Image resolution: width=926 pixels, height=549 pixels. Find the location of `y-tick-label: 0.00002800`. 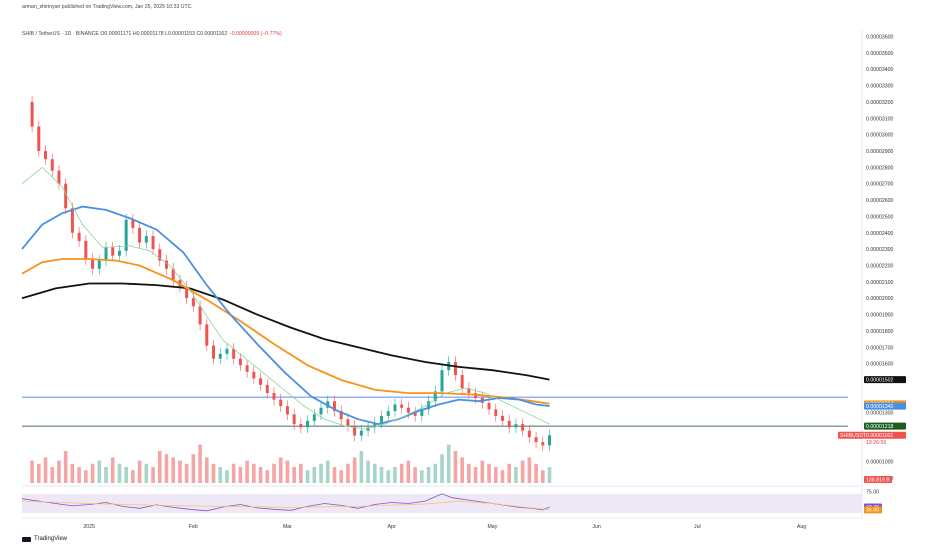

y-tick-label: 0.00002800 is located at coordinates (880, 168).